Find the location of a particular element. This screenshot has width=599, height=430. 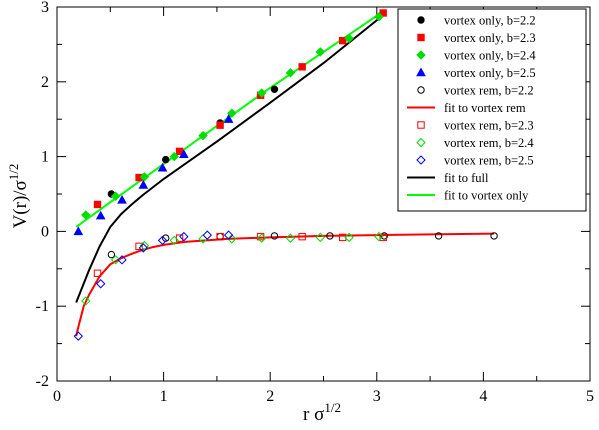

legend-entry-label: fit to vortex rem is located at coordinates (485, 108).